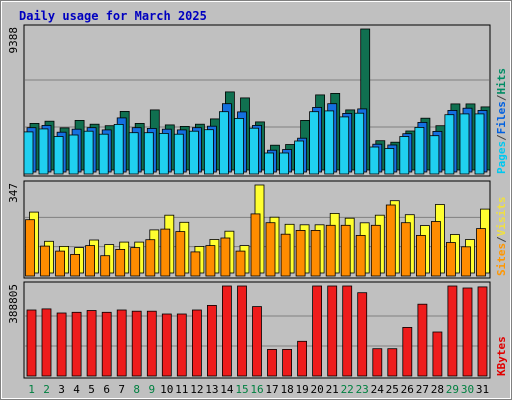 Image resolution: width=512 pixels, height=400 pixels. I want to click on x-tick-label: 3, so click(61, 389).